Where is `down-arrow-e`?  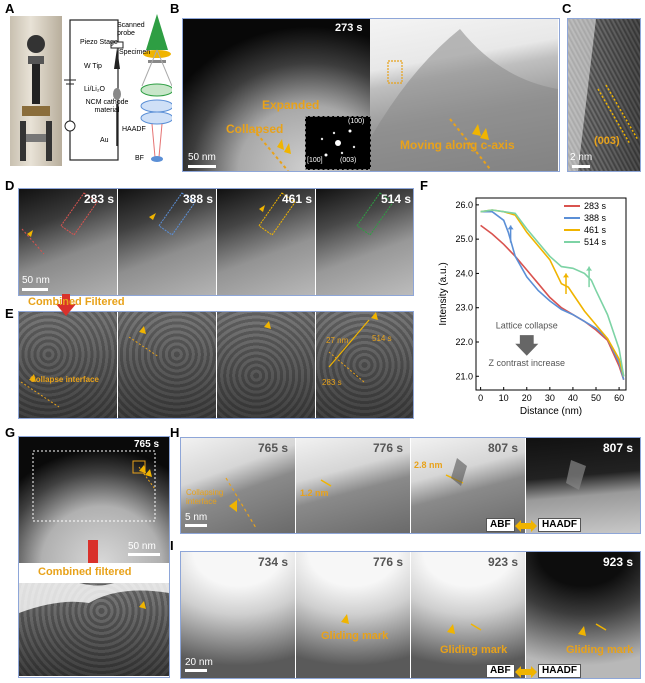 down-arrow-e is located at coordinates (66, 305).